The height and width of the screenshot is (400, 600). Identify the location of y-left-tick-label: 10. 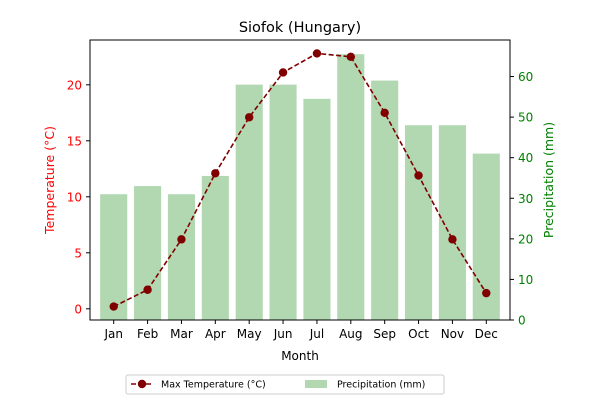
(74, 197).